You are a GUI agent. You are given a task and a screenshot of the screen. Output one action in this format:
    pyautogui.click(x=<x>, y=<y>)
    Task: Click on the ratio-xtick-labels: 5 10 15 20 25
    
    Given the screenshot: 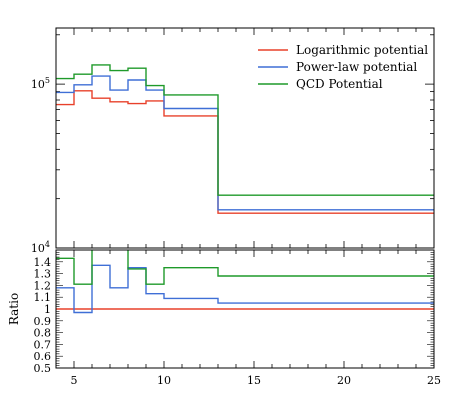 What is the action you would take?
    pyautogui.click(x=256, y=380)
    